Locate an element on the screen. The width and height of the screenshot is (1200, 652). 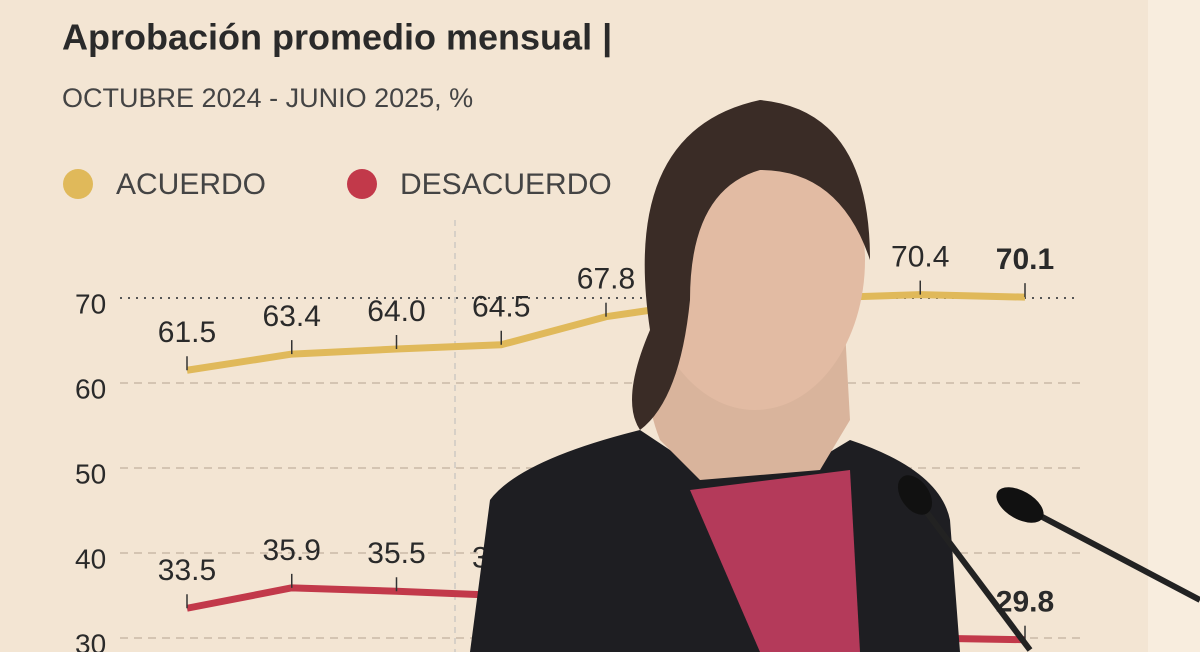
data-label: 70.1 is located at coordinates (1025, 259).